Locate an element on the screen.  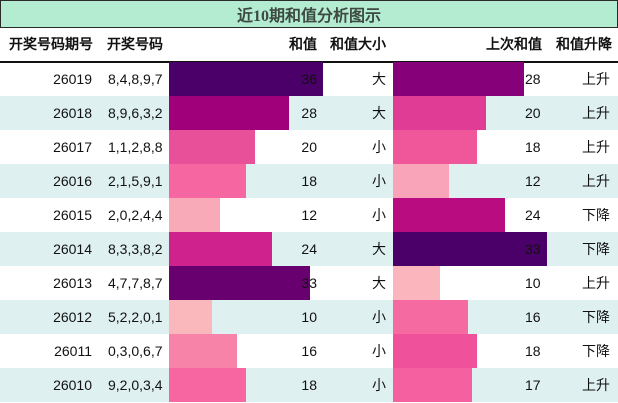
sum-cell: 10 is located at coordinates (309, 317).